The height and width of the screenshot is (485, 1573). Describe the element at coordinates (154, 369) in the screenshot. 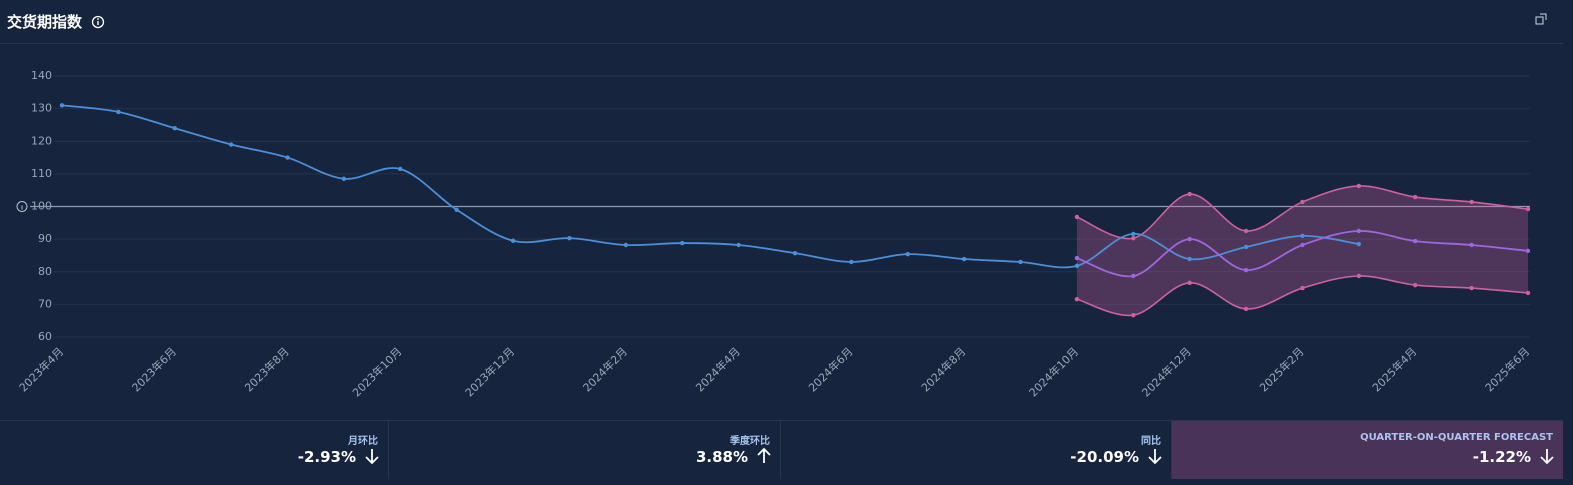

I see `x-tick-label: 2023年6月` at that location.